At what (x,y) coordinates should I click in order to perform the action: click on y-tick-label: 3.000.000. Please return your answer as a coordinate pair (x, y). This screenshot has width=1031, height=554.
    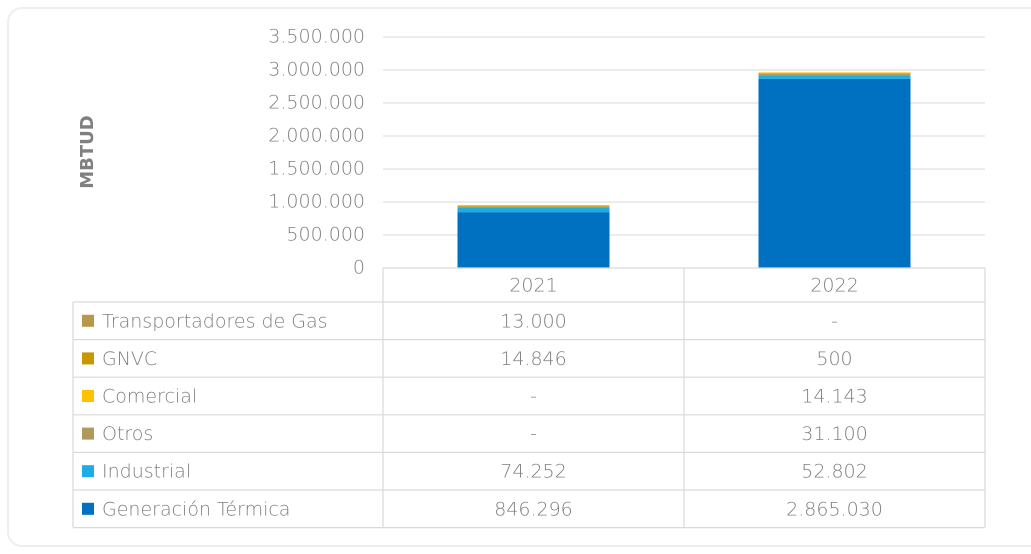
    Looking at the image, I should click on (316, 70).